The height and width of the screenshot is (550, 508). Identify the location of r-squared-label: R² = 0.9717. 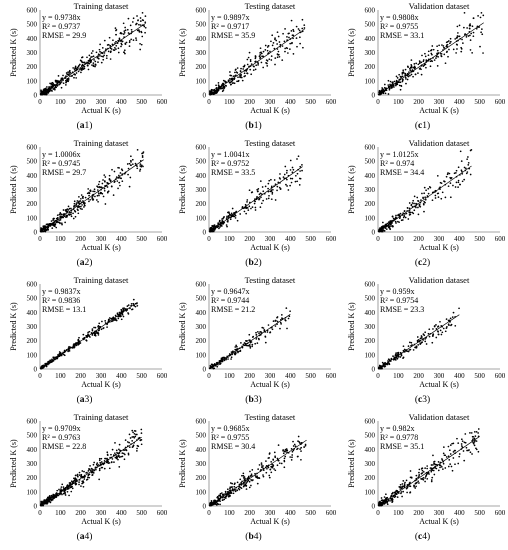
(230, 26).